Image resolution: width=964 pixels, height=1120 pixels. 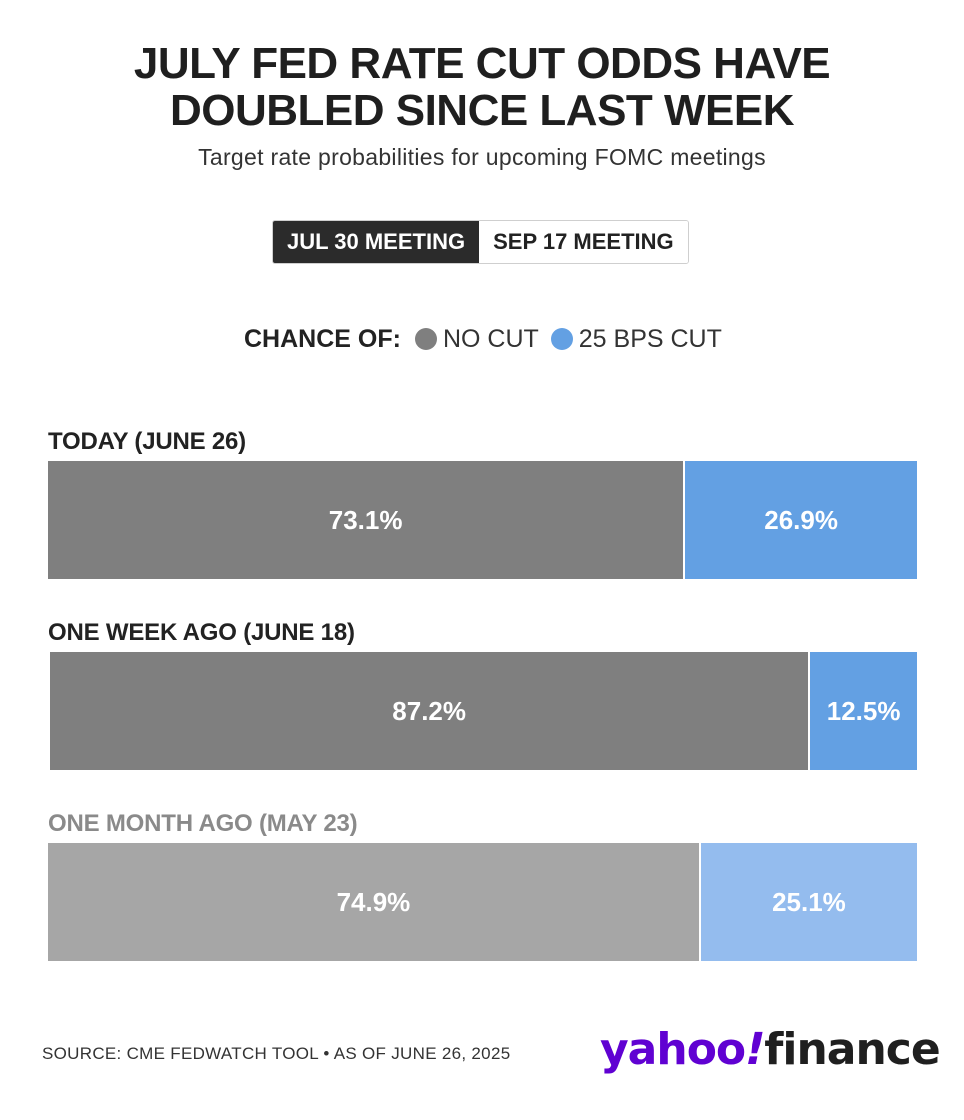 I want to click on legend-item-25-bps-cut: 25 BPS CUT, so click(x=636, y=339).